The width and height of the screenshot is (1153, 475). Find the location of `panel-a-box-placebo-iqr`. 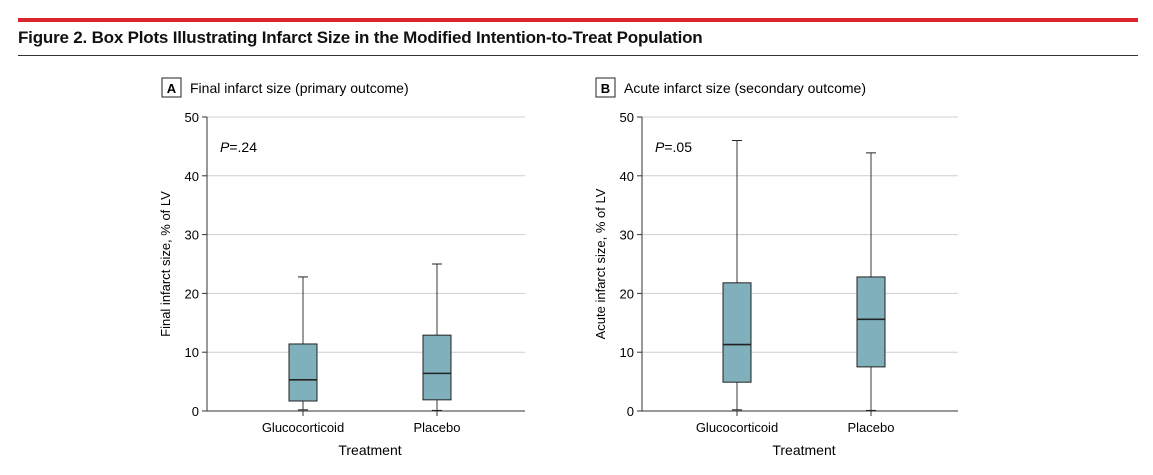

panel-a-box-placebo-iqr is located at coordinates (437, 367).